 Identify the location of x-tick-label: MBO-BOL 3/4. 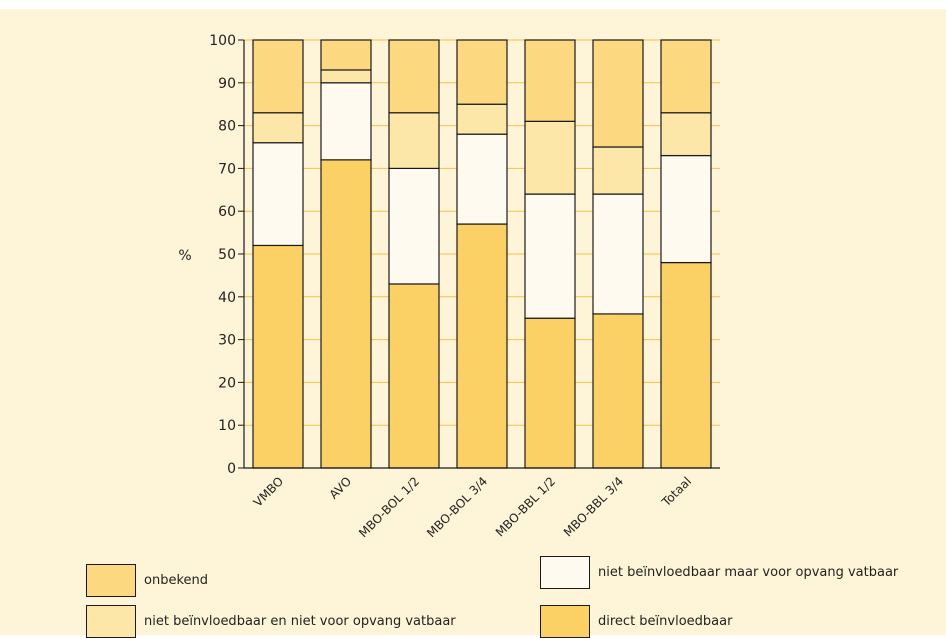
(457, 507).